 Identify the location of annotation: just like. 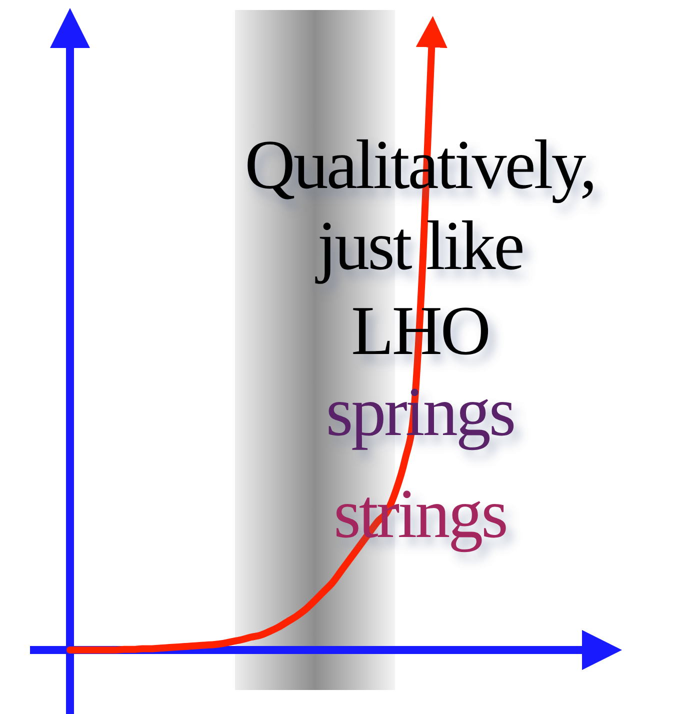
(418, 246).